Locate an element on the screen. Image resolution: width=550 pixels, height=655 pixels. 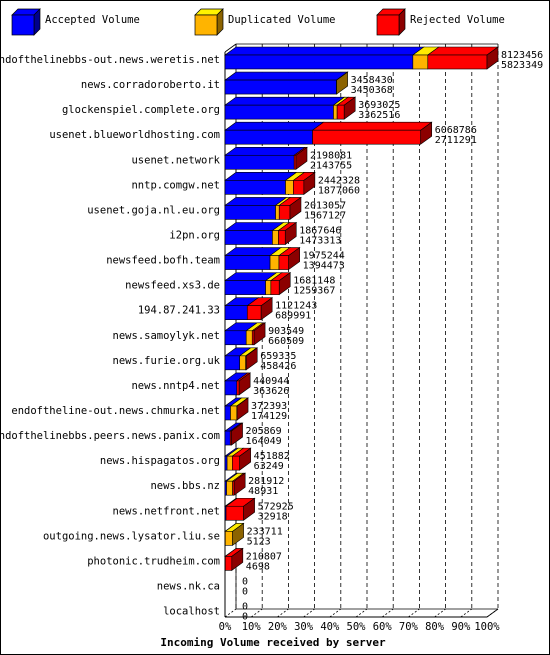
total-value-label: 8123456 is located at coordinates (522, 55).